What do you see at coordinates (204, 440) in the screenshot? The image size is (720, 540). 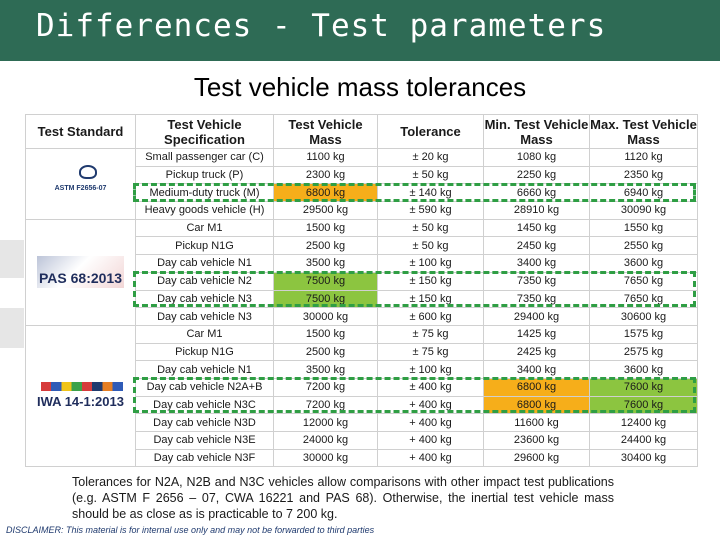 I see `cell-spec: Day cab vehicle N3E` at bounding box center [204, 440].